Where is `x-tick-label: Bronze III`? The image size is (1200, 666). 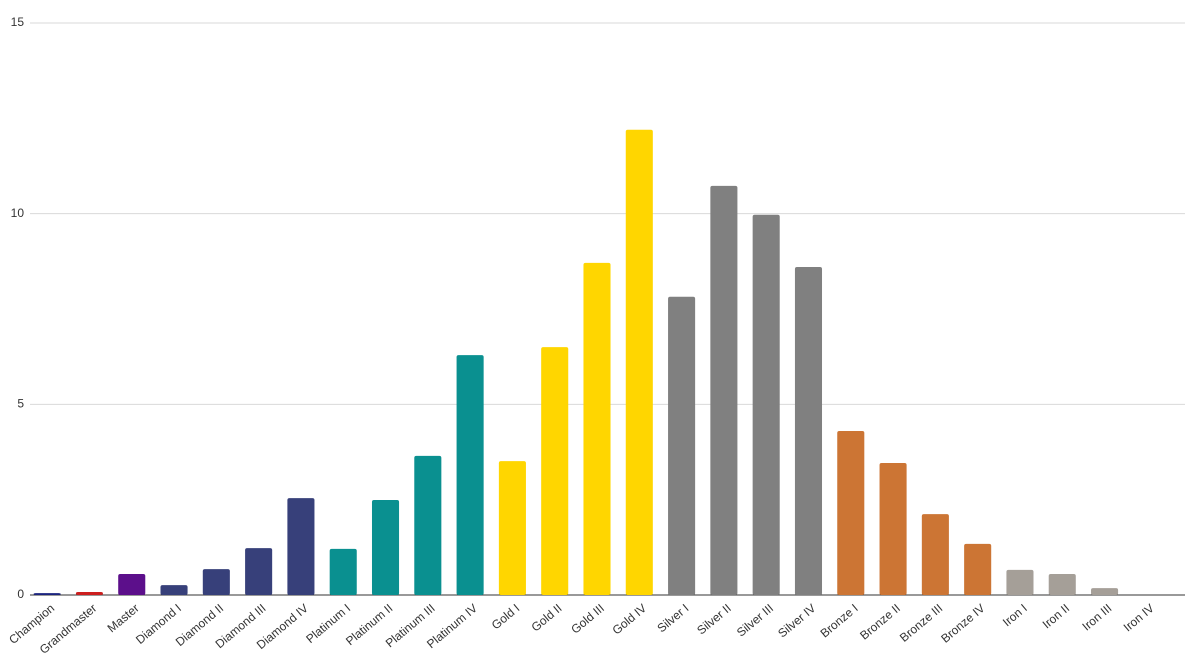 x-tick-label: Bronze III is located at coordinates (921, 623).